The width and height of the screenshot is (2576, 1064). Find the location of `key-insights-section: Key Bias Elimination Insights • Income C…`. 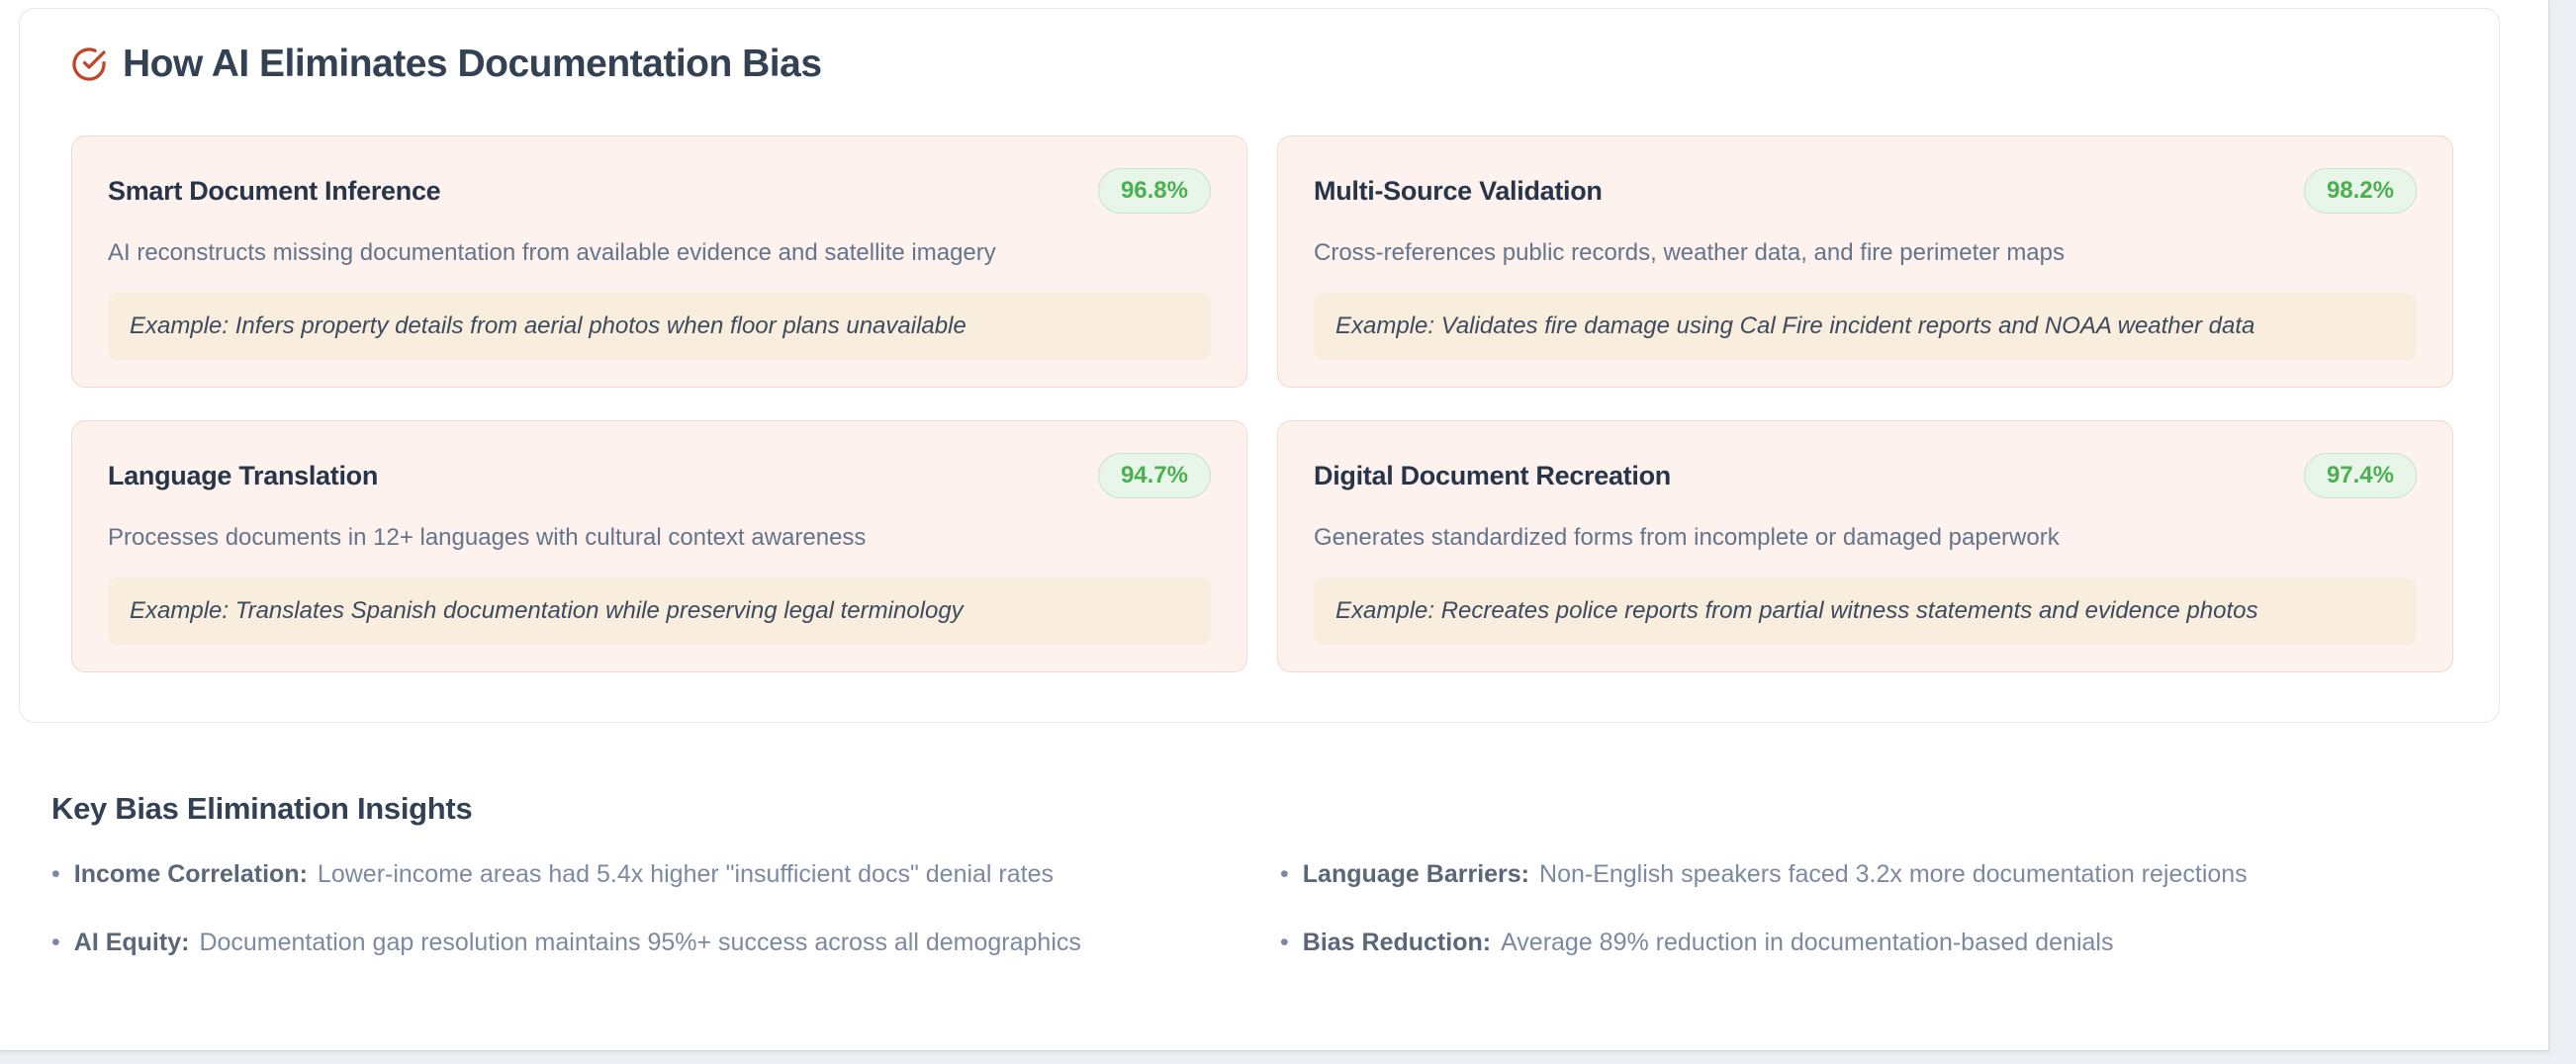

key-insights-section: Key Bias Elimination Insights • Income C… is located at coordinates (1268, 874).